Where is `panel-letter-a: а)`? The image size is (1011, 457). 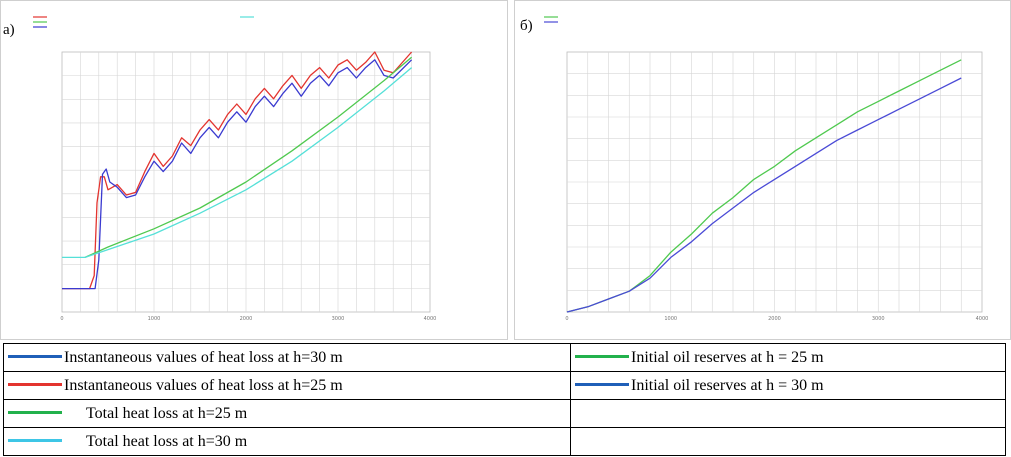 panel-letter-a: а) is located at coordinates (9, 30).